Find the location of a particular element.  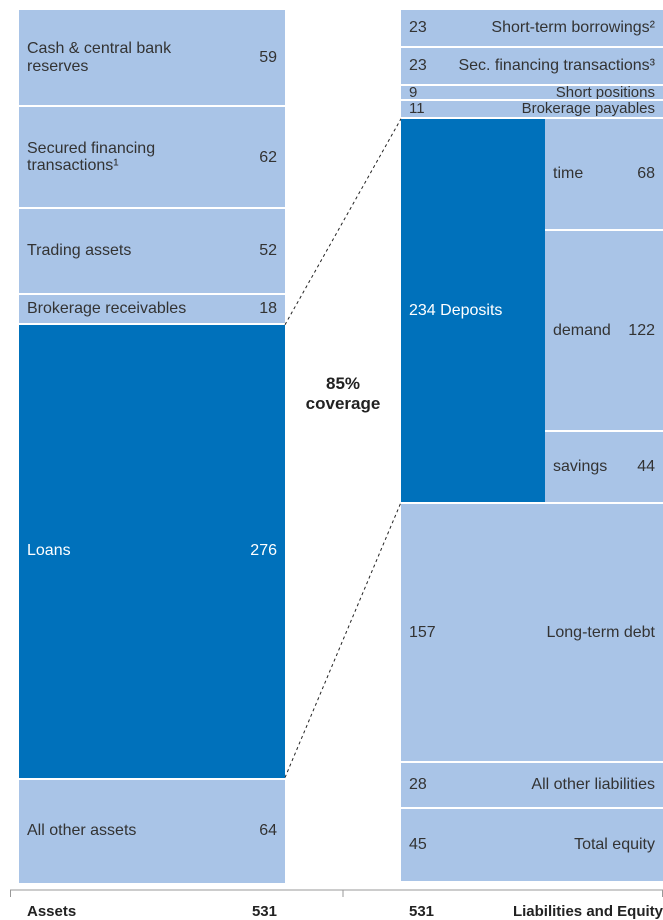

block-label: Brokerage payables is located at coordinates (588, 108).